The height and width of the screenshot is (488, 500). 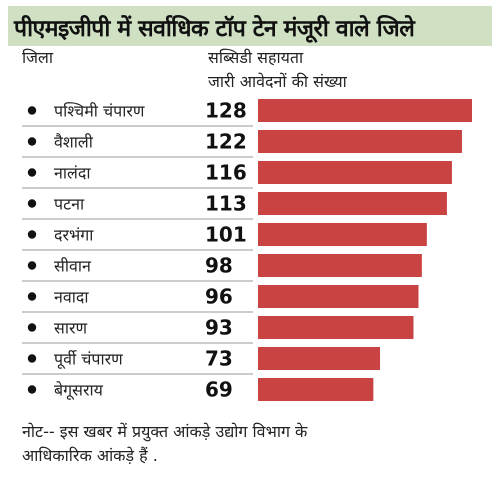 I want to click on category-label: नवादा, so click(x=71, y=297).